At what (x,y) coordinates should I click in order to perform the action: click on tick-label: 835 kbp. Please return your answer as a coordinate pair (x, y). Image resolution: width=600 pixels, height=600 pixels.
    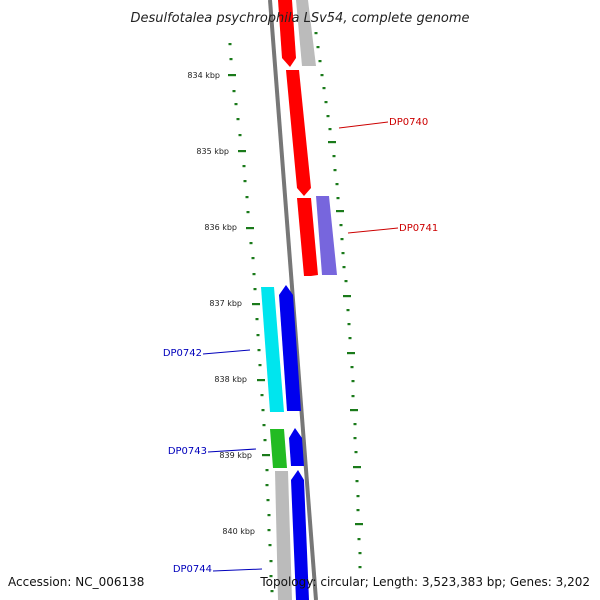
    Looking at the image, I should click on (212, 151).